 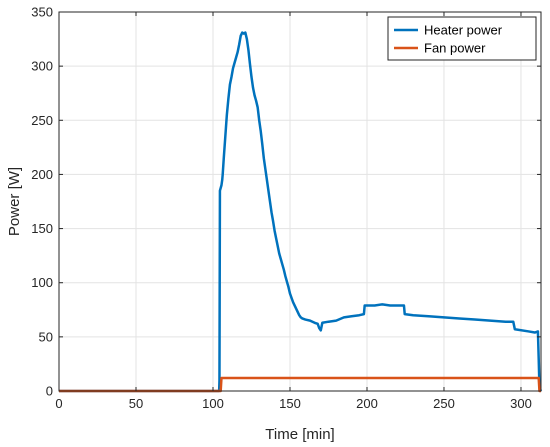 What do you see at coordinates (455, 48) in the screenshot?
I see `legend-label-fan-power: Fan power` at bounding box center [455, 48].